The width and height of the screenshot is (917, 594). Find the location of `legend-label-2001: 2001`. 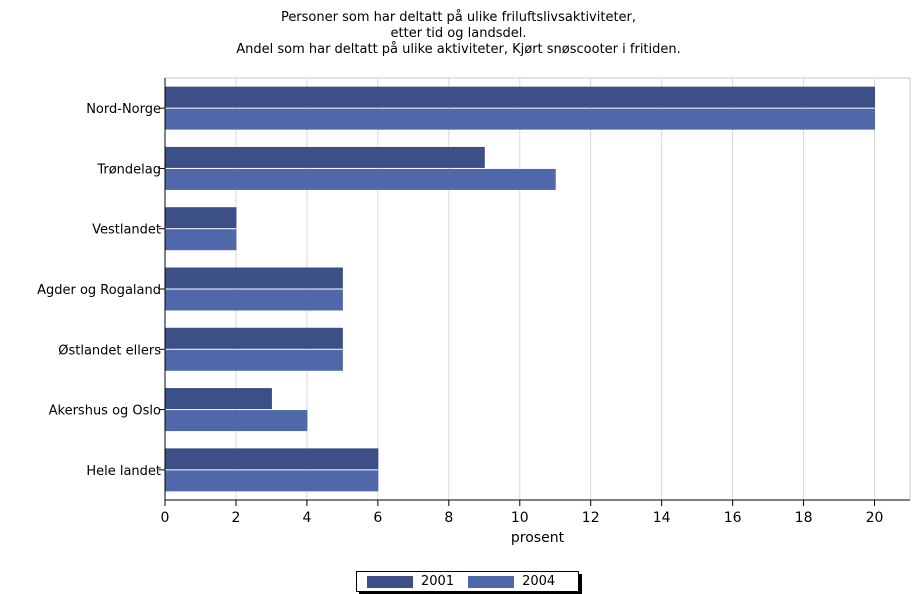

legend-label-2001: 2001 is located at coordinates (438, 581).